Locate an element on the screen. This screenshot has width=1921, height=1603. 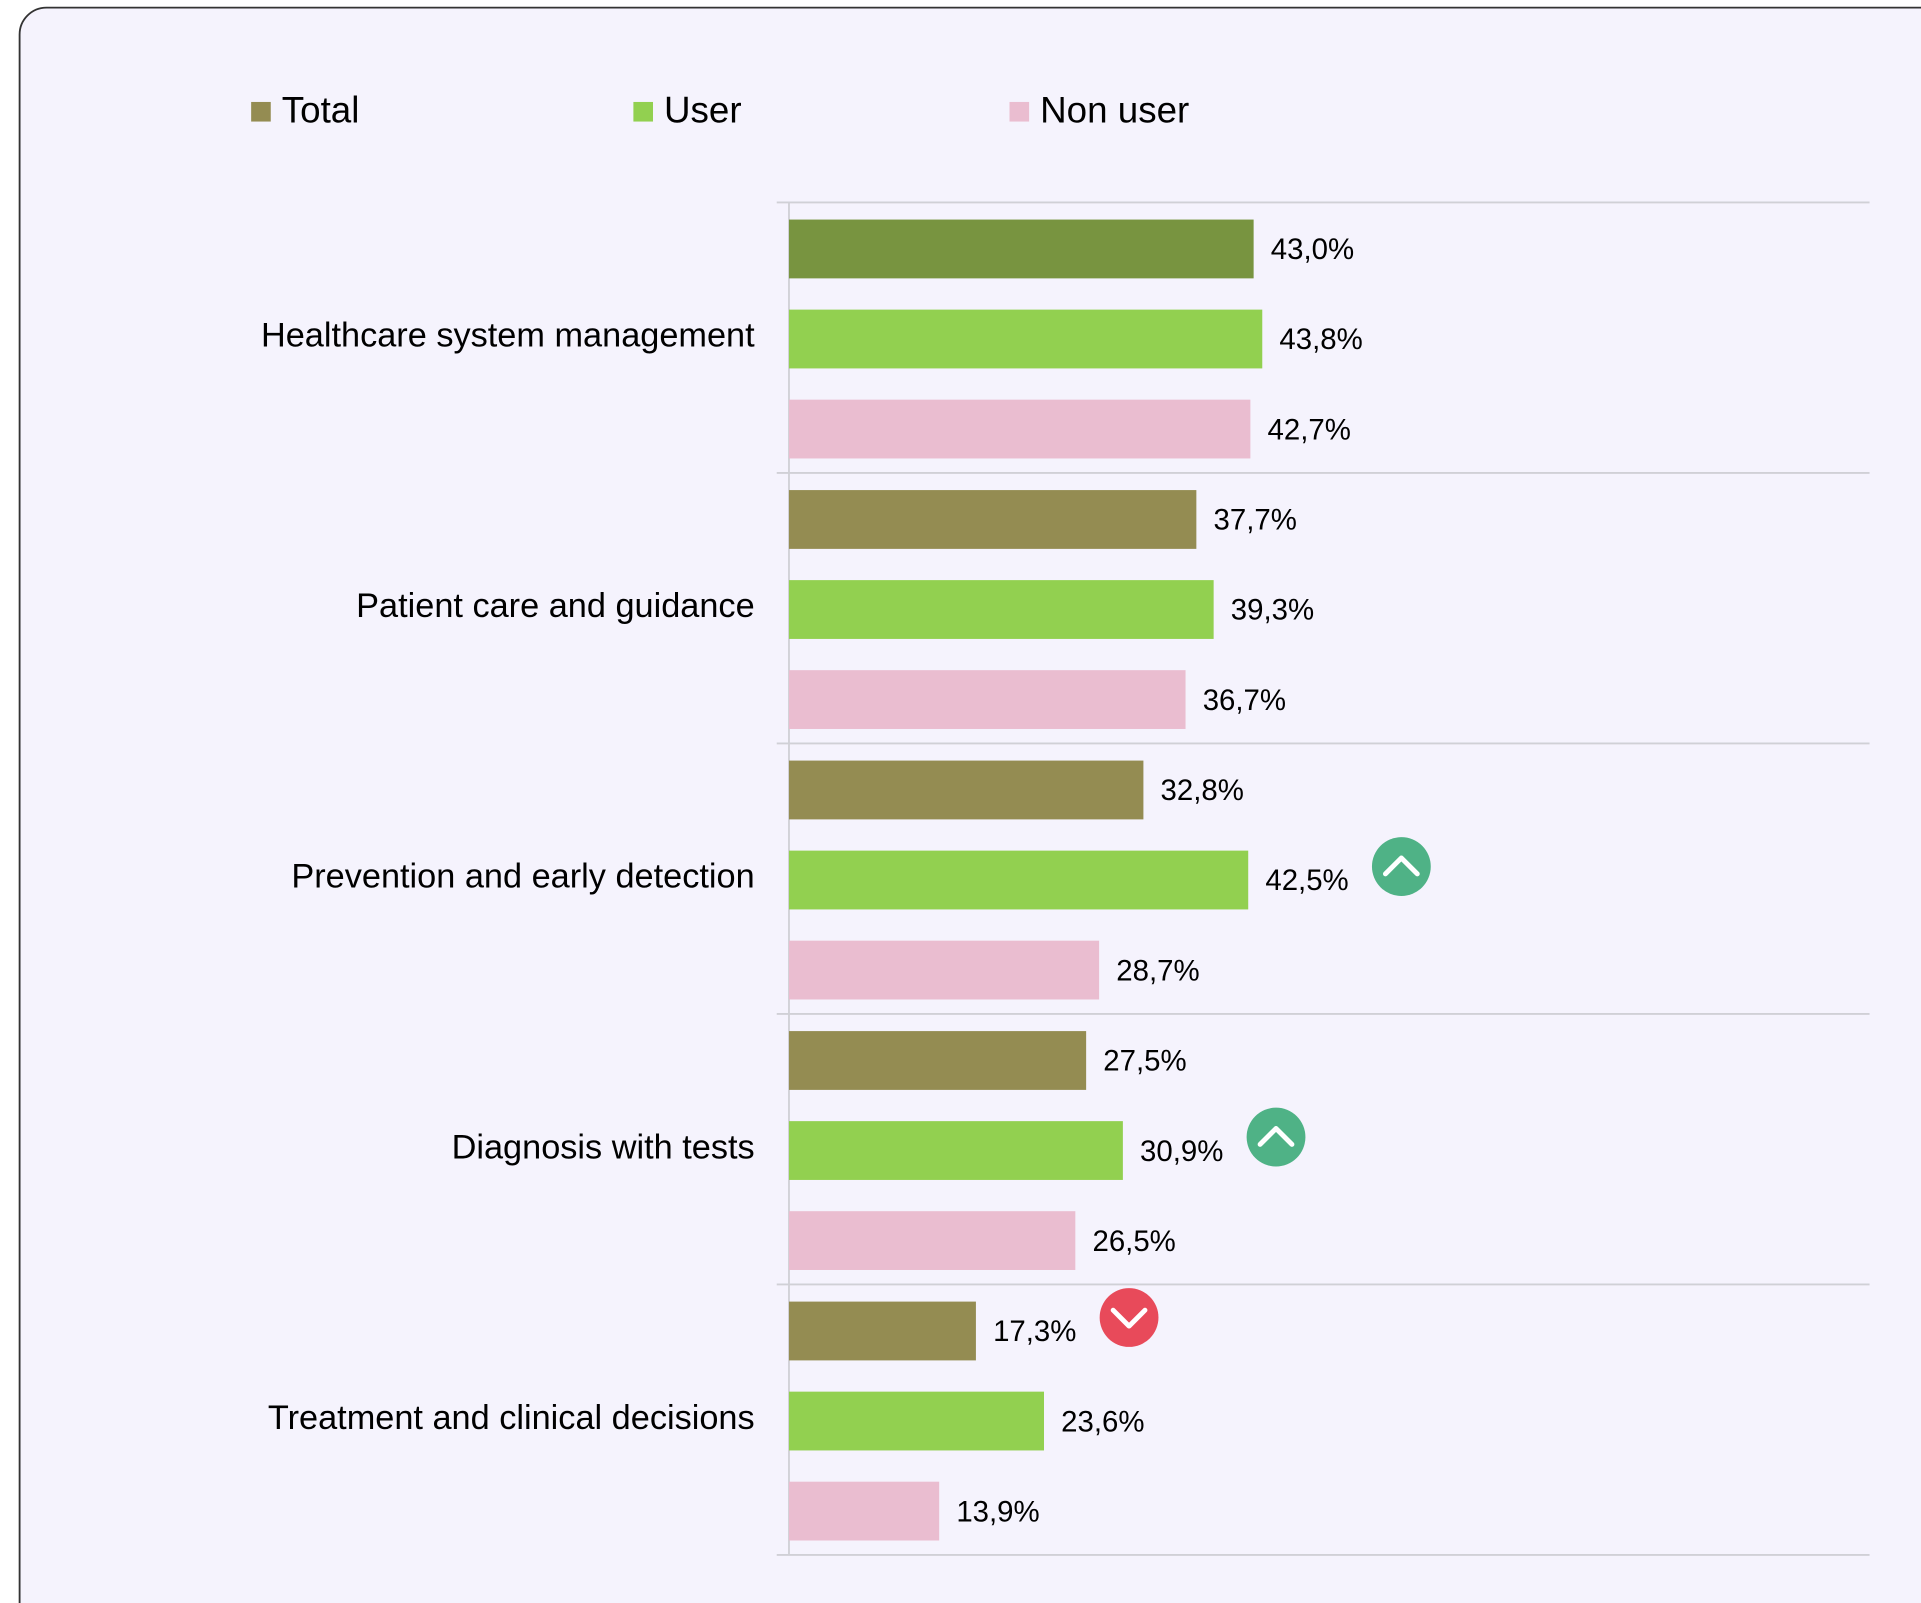
category-label: Patient care and guidance is located at coordinates (555, 606).